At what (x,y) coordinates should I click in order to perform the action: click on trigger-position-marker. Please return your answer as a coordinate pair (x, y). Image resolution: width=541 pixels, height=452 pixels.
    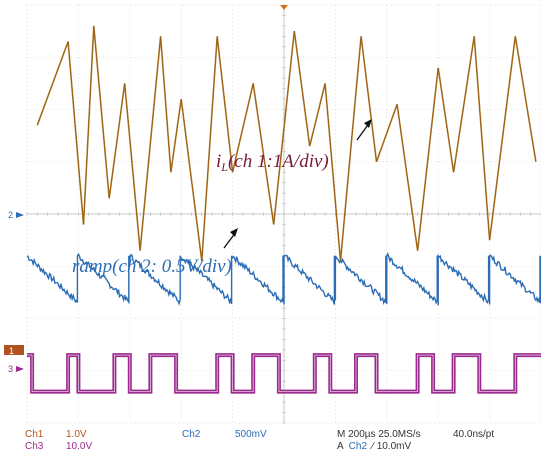
    Looking at the image, I should click on (284, 7).